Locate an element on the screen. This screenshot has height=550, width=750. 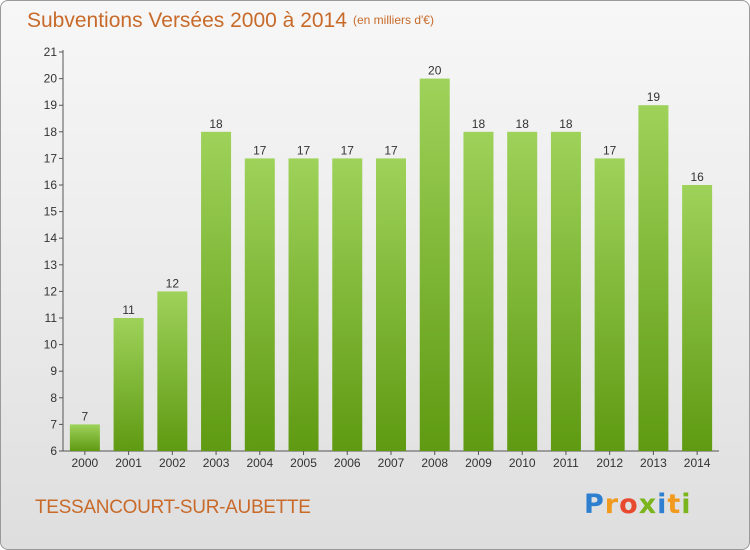
y-tick-label: 20 is located at coordinates (51, 79).